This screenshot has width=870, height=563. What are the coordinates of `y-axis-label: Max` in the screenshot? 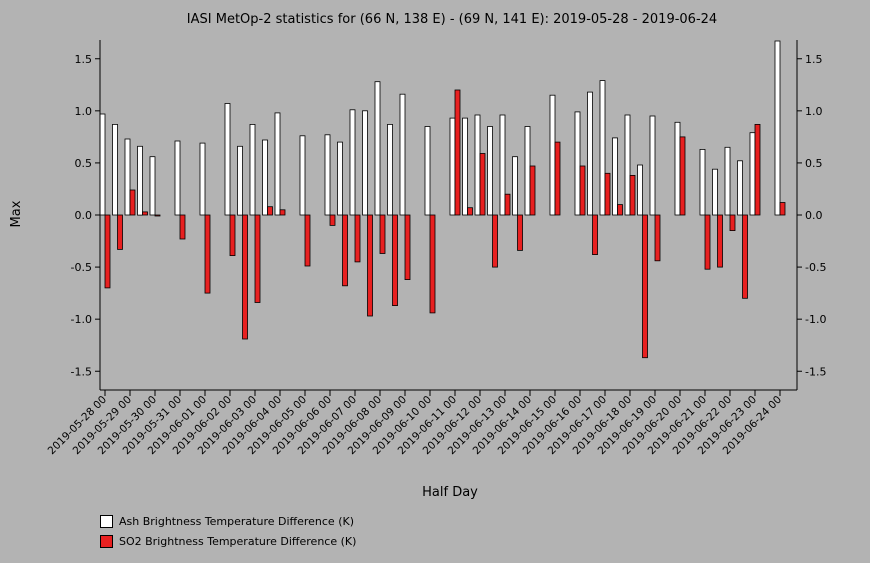 It's located at (16, 213).